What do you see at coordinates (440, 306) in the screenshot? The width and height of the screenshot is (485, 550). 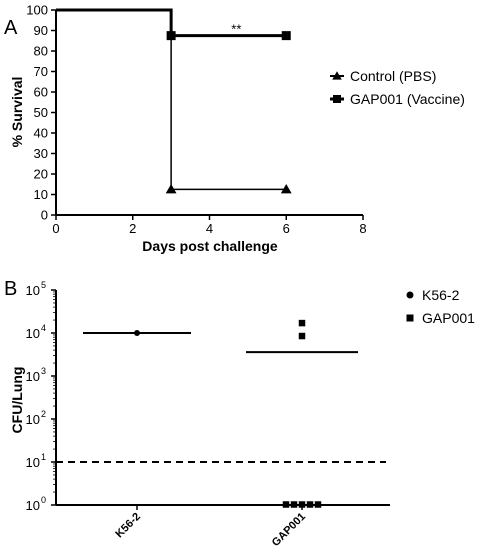 I see `cfu-legend: K56-2 GAP001` at bounding box center [440, 306].